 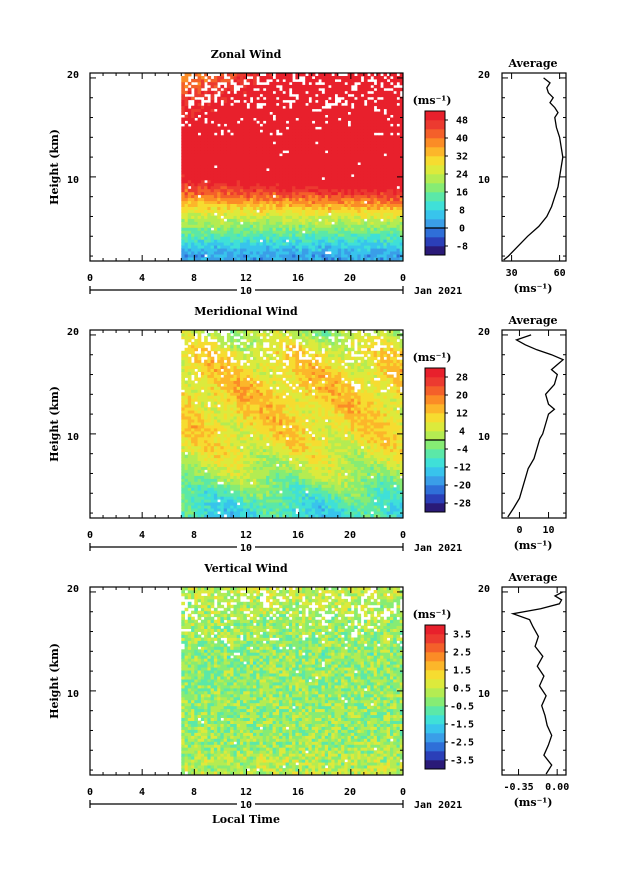 What do you see at coordinates (246, 278) in the screenshot?
I see `zonal-xtick-12: 12` at bounding box center [246, 278].